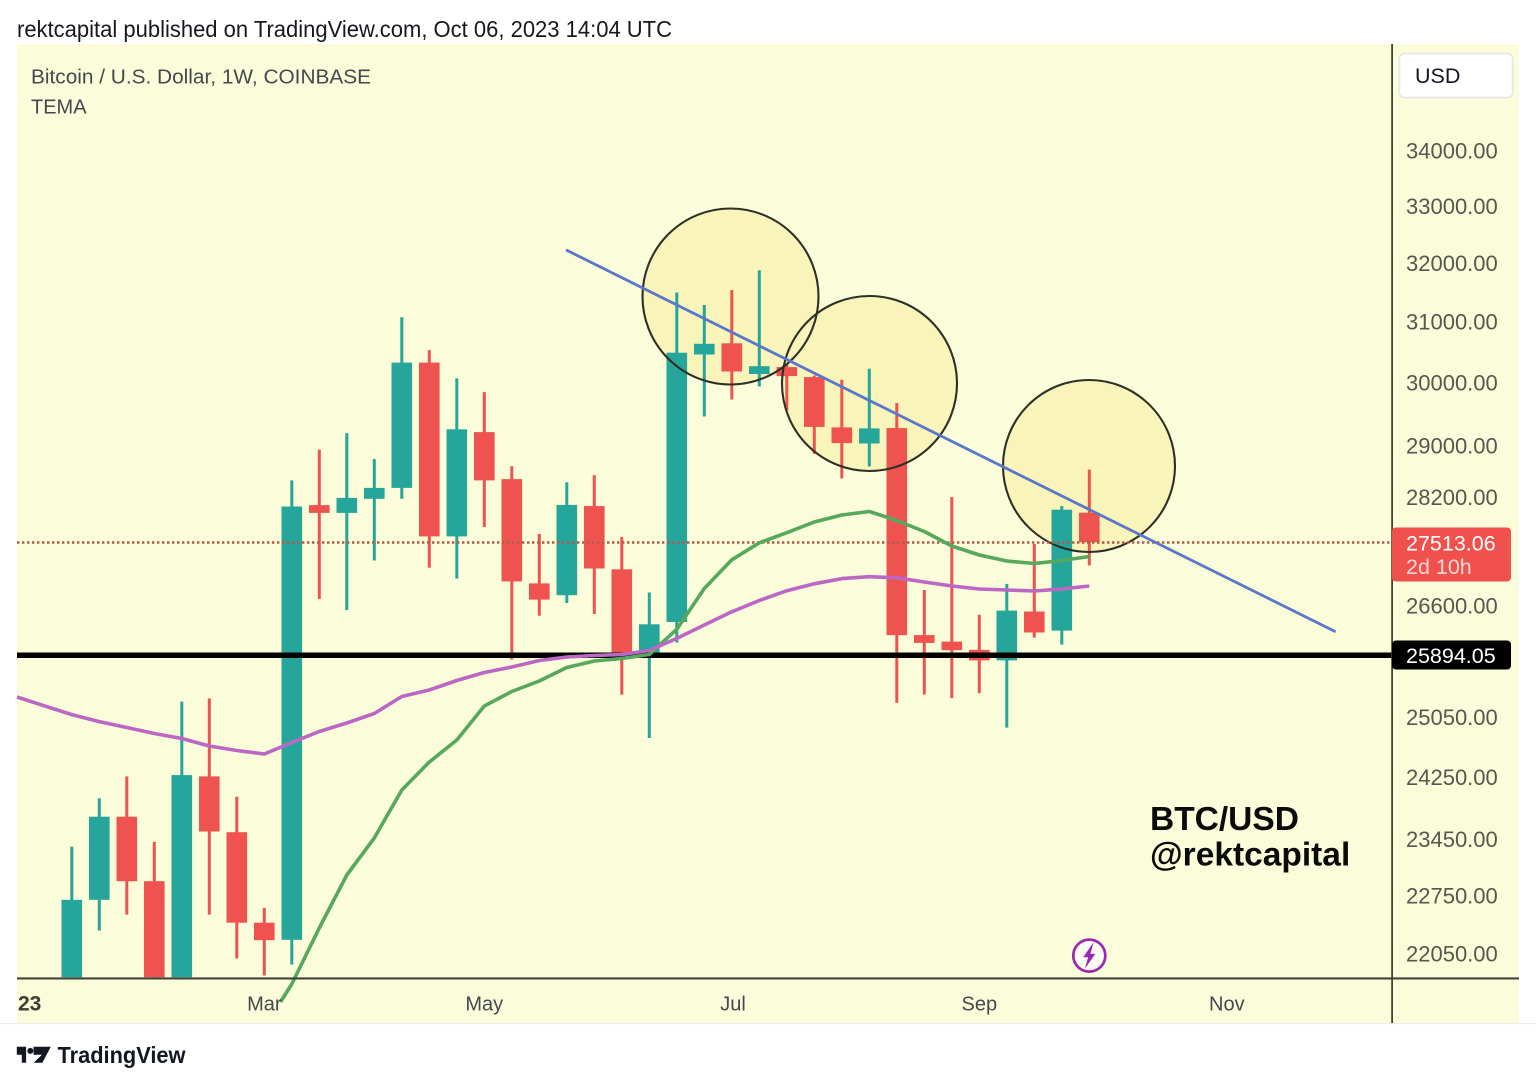 The image size is (1536, 1086). I want to click on svg-text: Nov, so click(1227, 1005).